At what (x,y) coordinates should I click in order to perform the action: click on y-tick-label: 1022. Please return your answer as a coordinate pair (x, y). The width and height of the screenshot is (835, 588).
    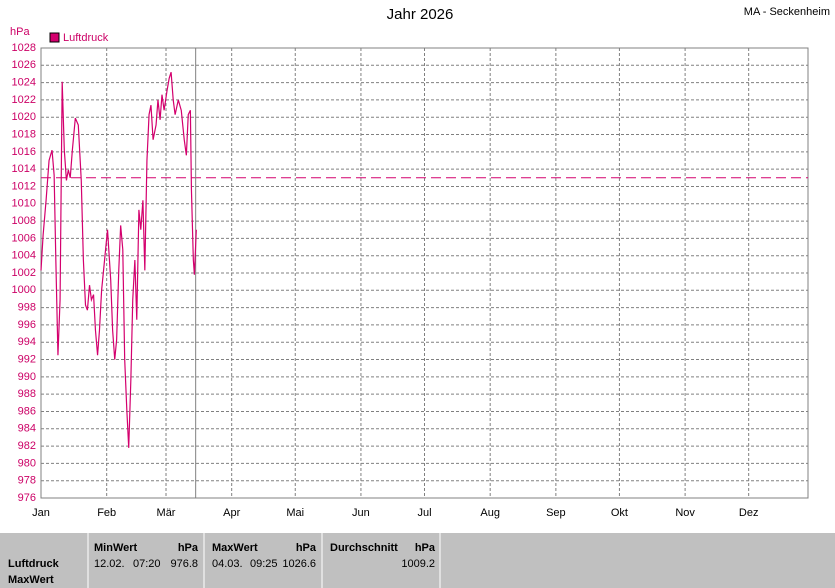
    Looking at the image, I should click on (24, 100).